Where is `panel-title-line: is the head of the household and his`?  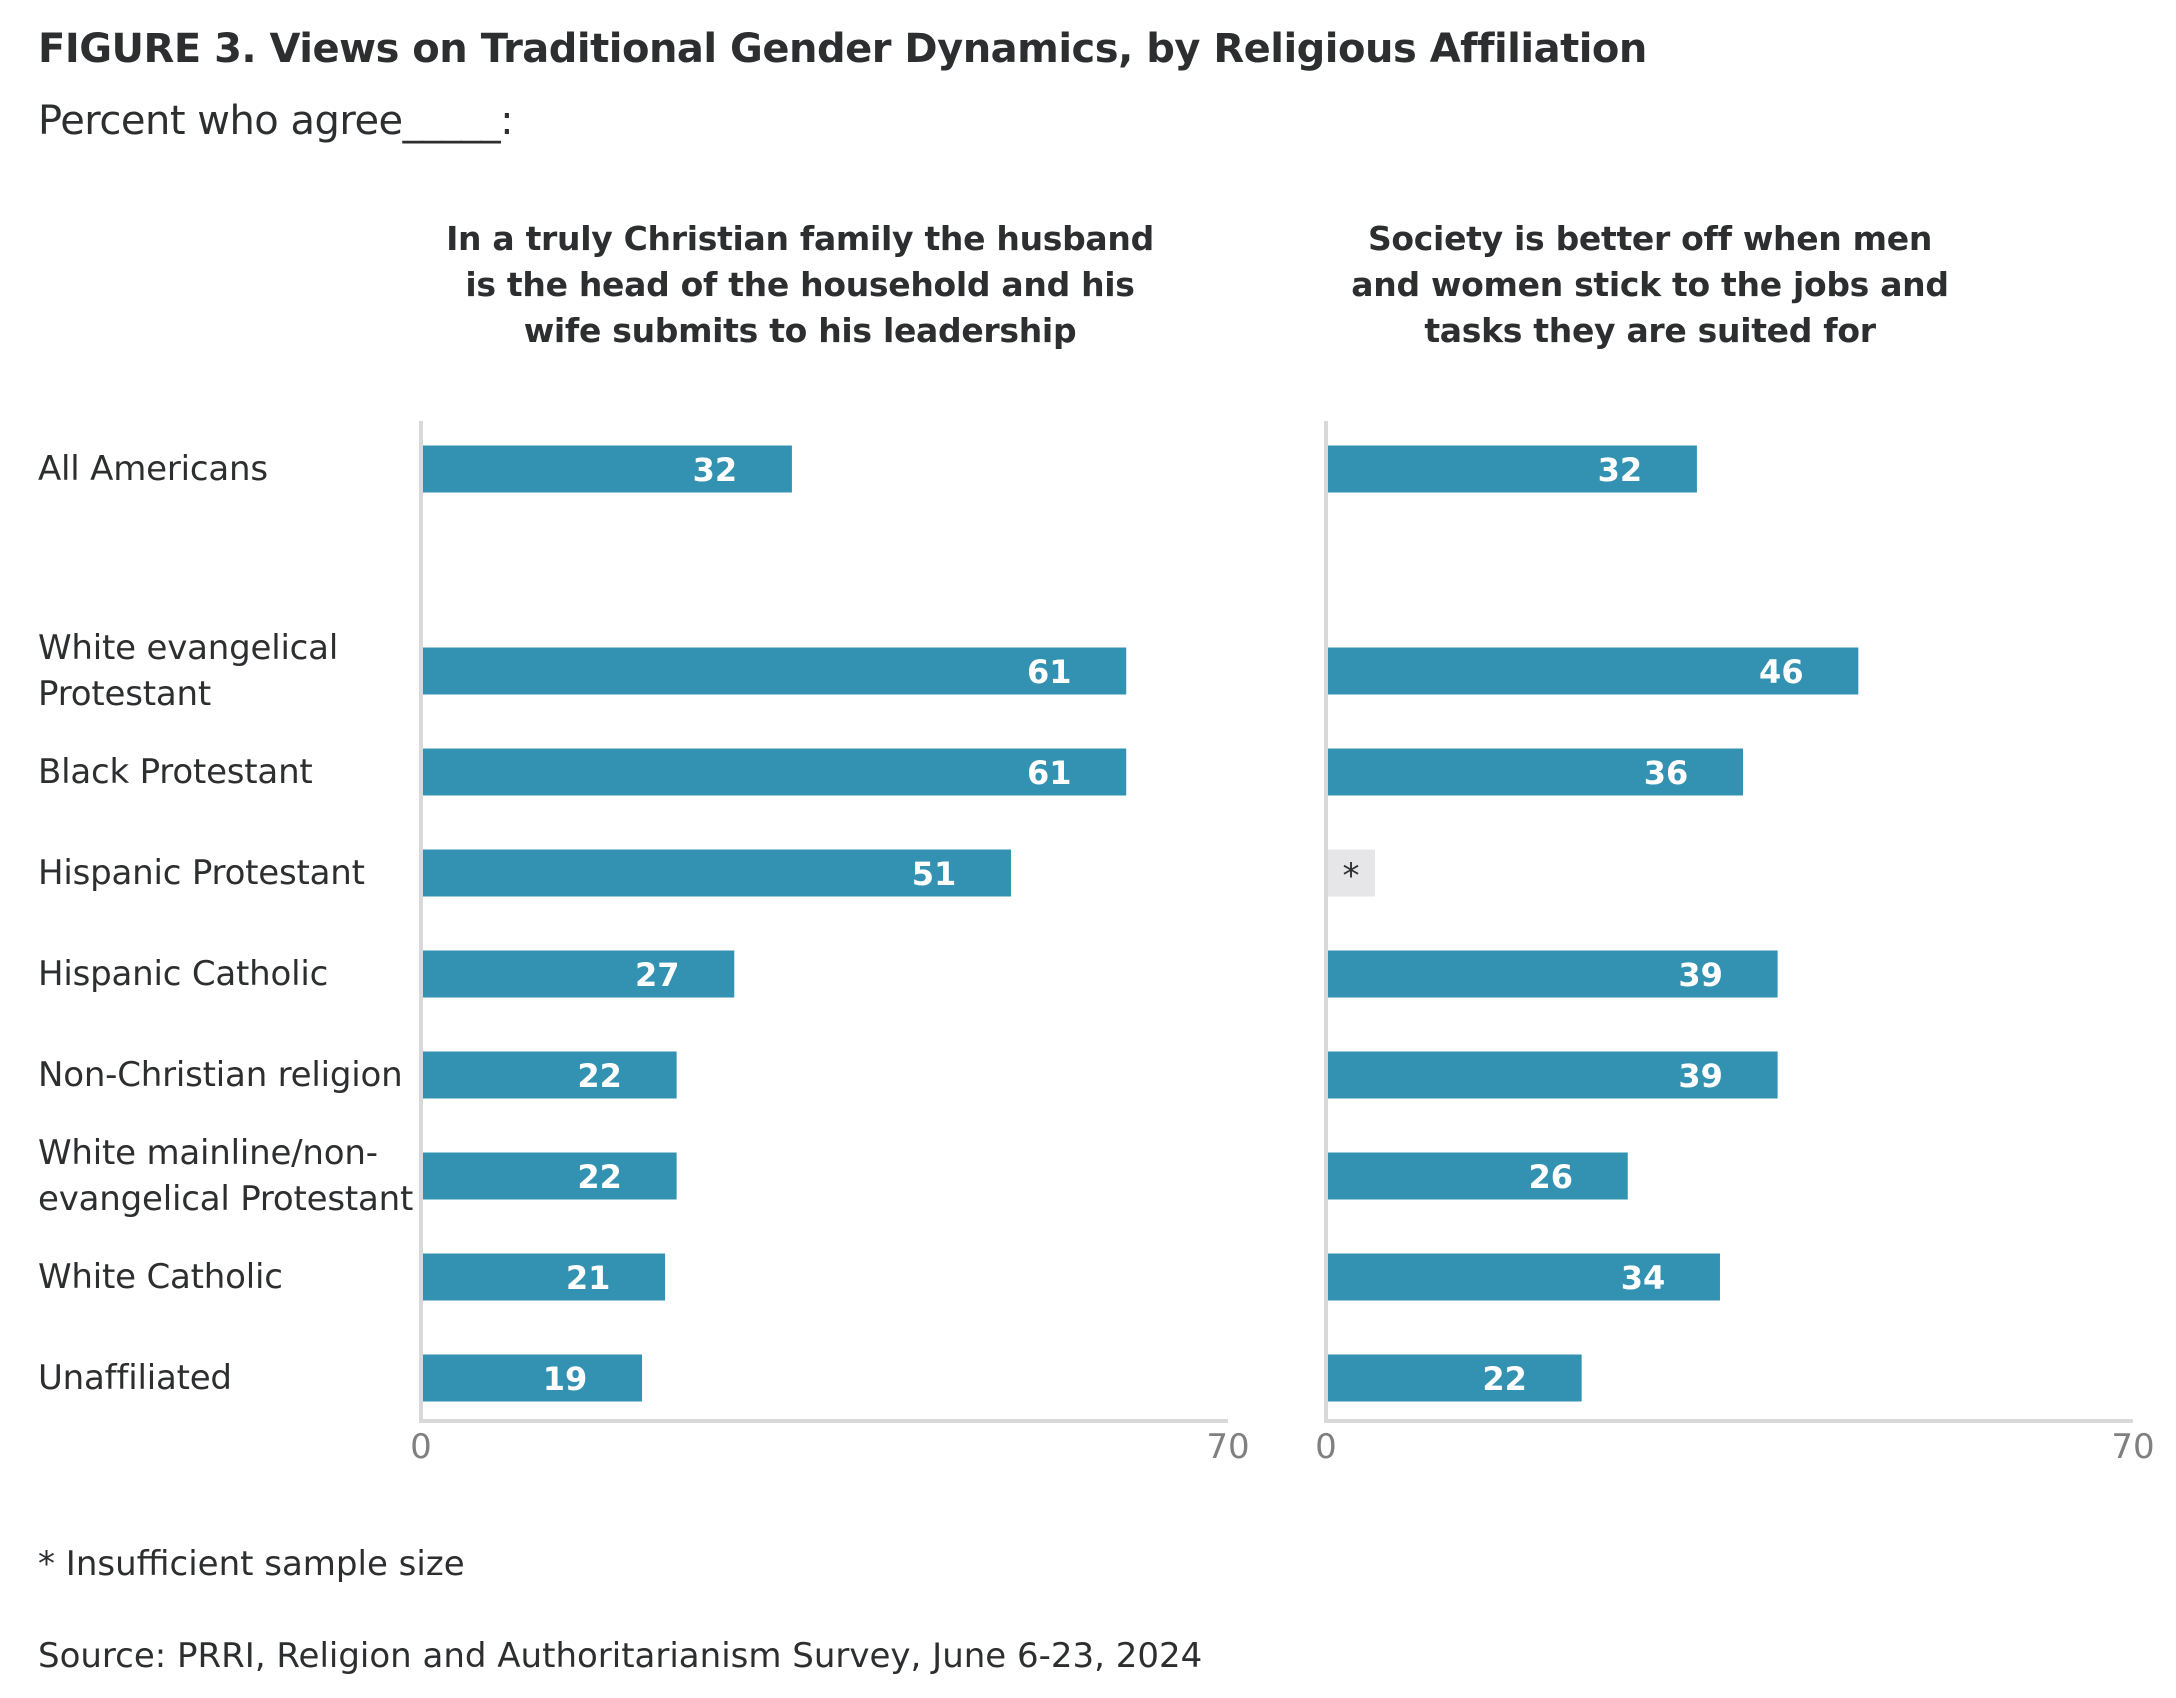 panel-title-line: is the head of the household and his is located at coordinates (800, 284).